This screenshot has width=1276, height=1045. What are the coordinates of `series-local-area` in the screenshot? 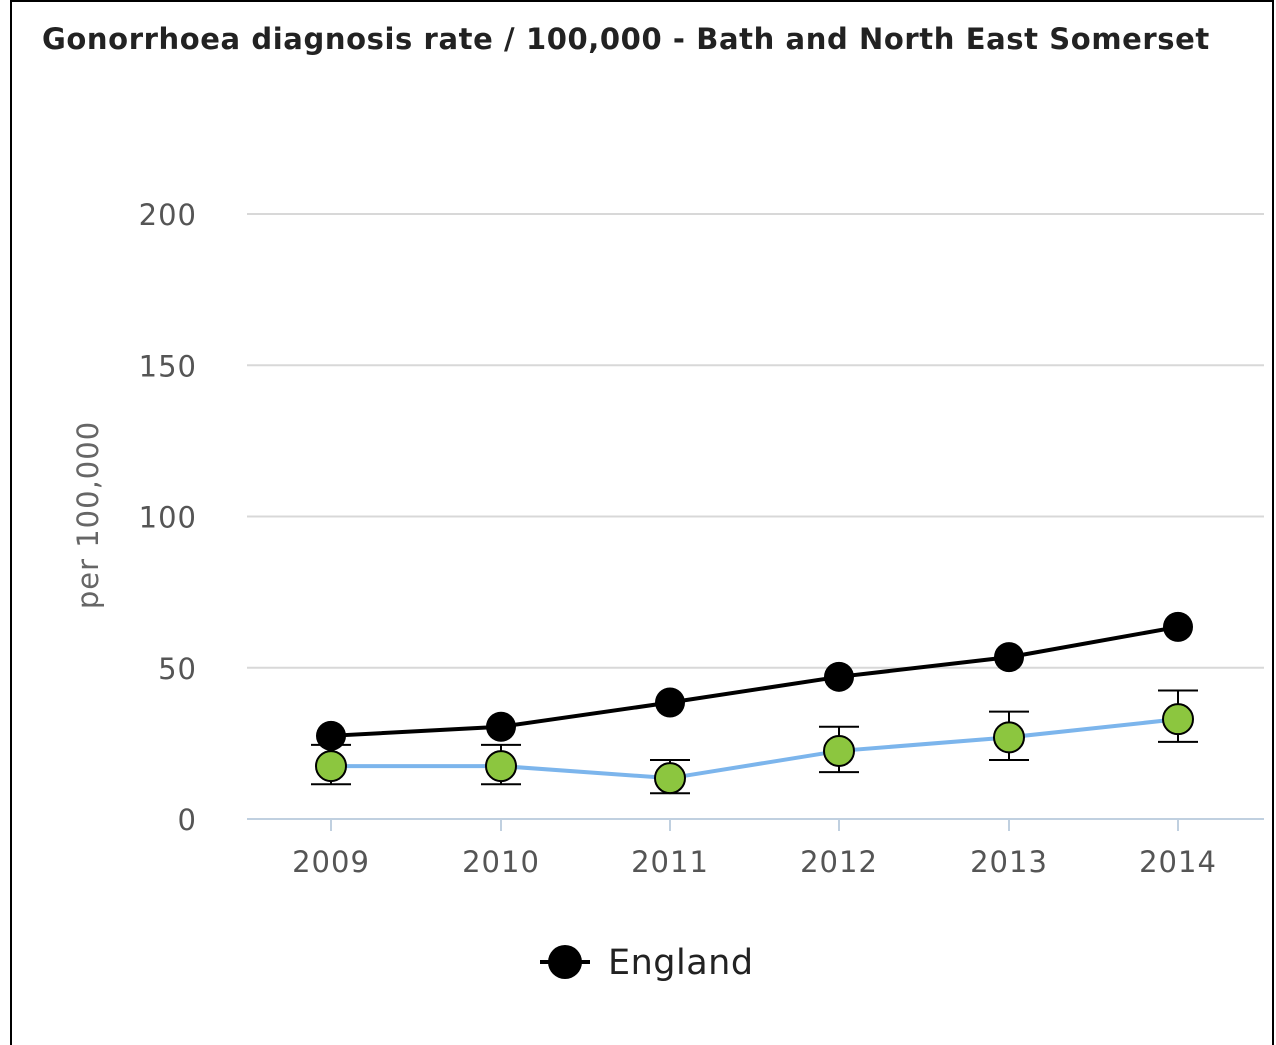 It's located at (754, 741).